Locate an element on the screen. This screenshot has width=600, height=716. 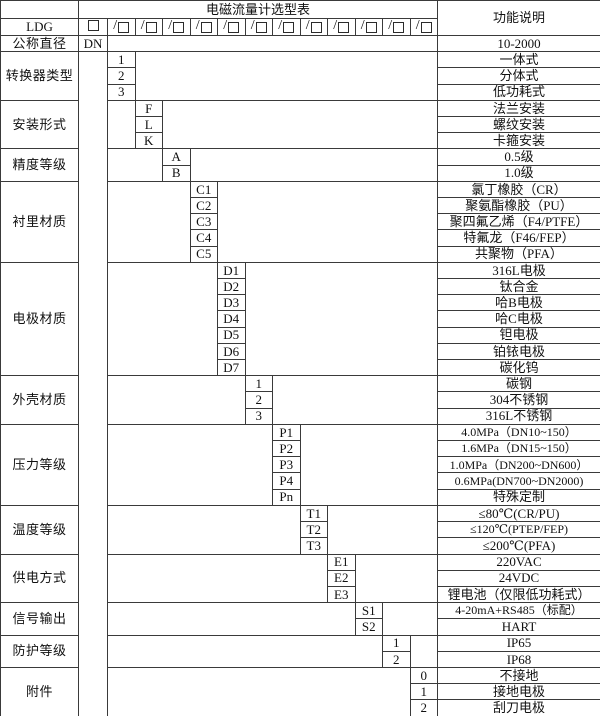
option-description-cell: 10-2000 is located at coordinates (518, 43).